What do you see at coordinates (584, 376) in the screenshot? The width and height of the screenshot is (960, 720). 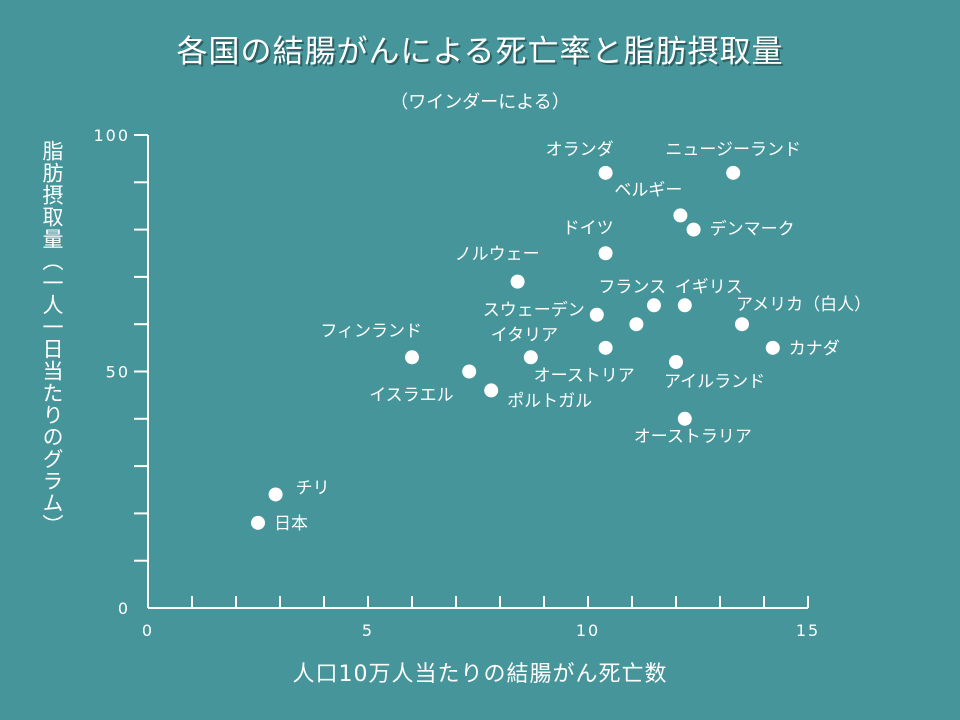 I see `point-label: オーストリア` at bounding box center [584, 376].